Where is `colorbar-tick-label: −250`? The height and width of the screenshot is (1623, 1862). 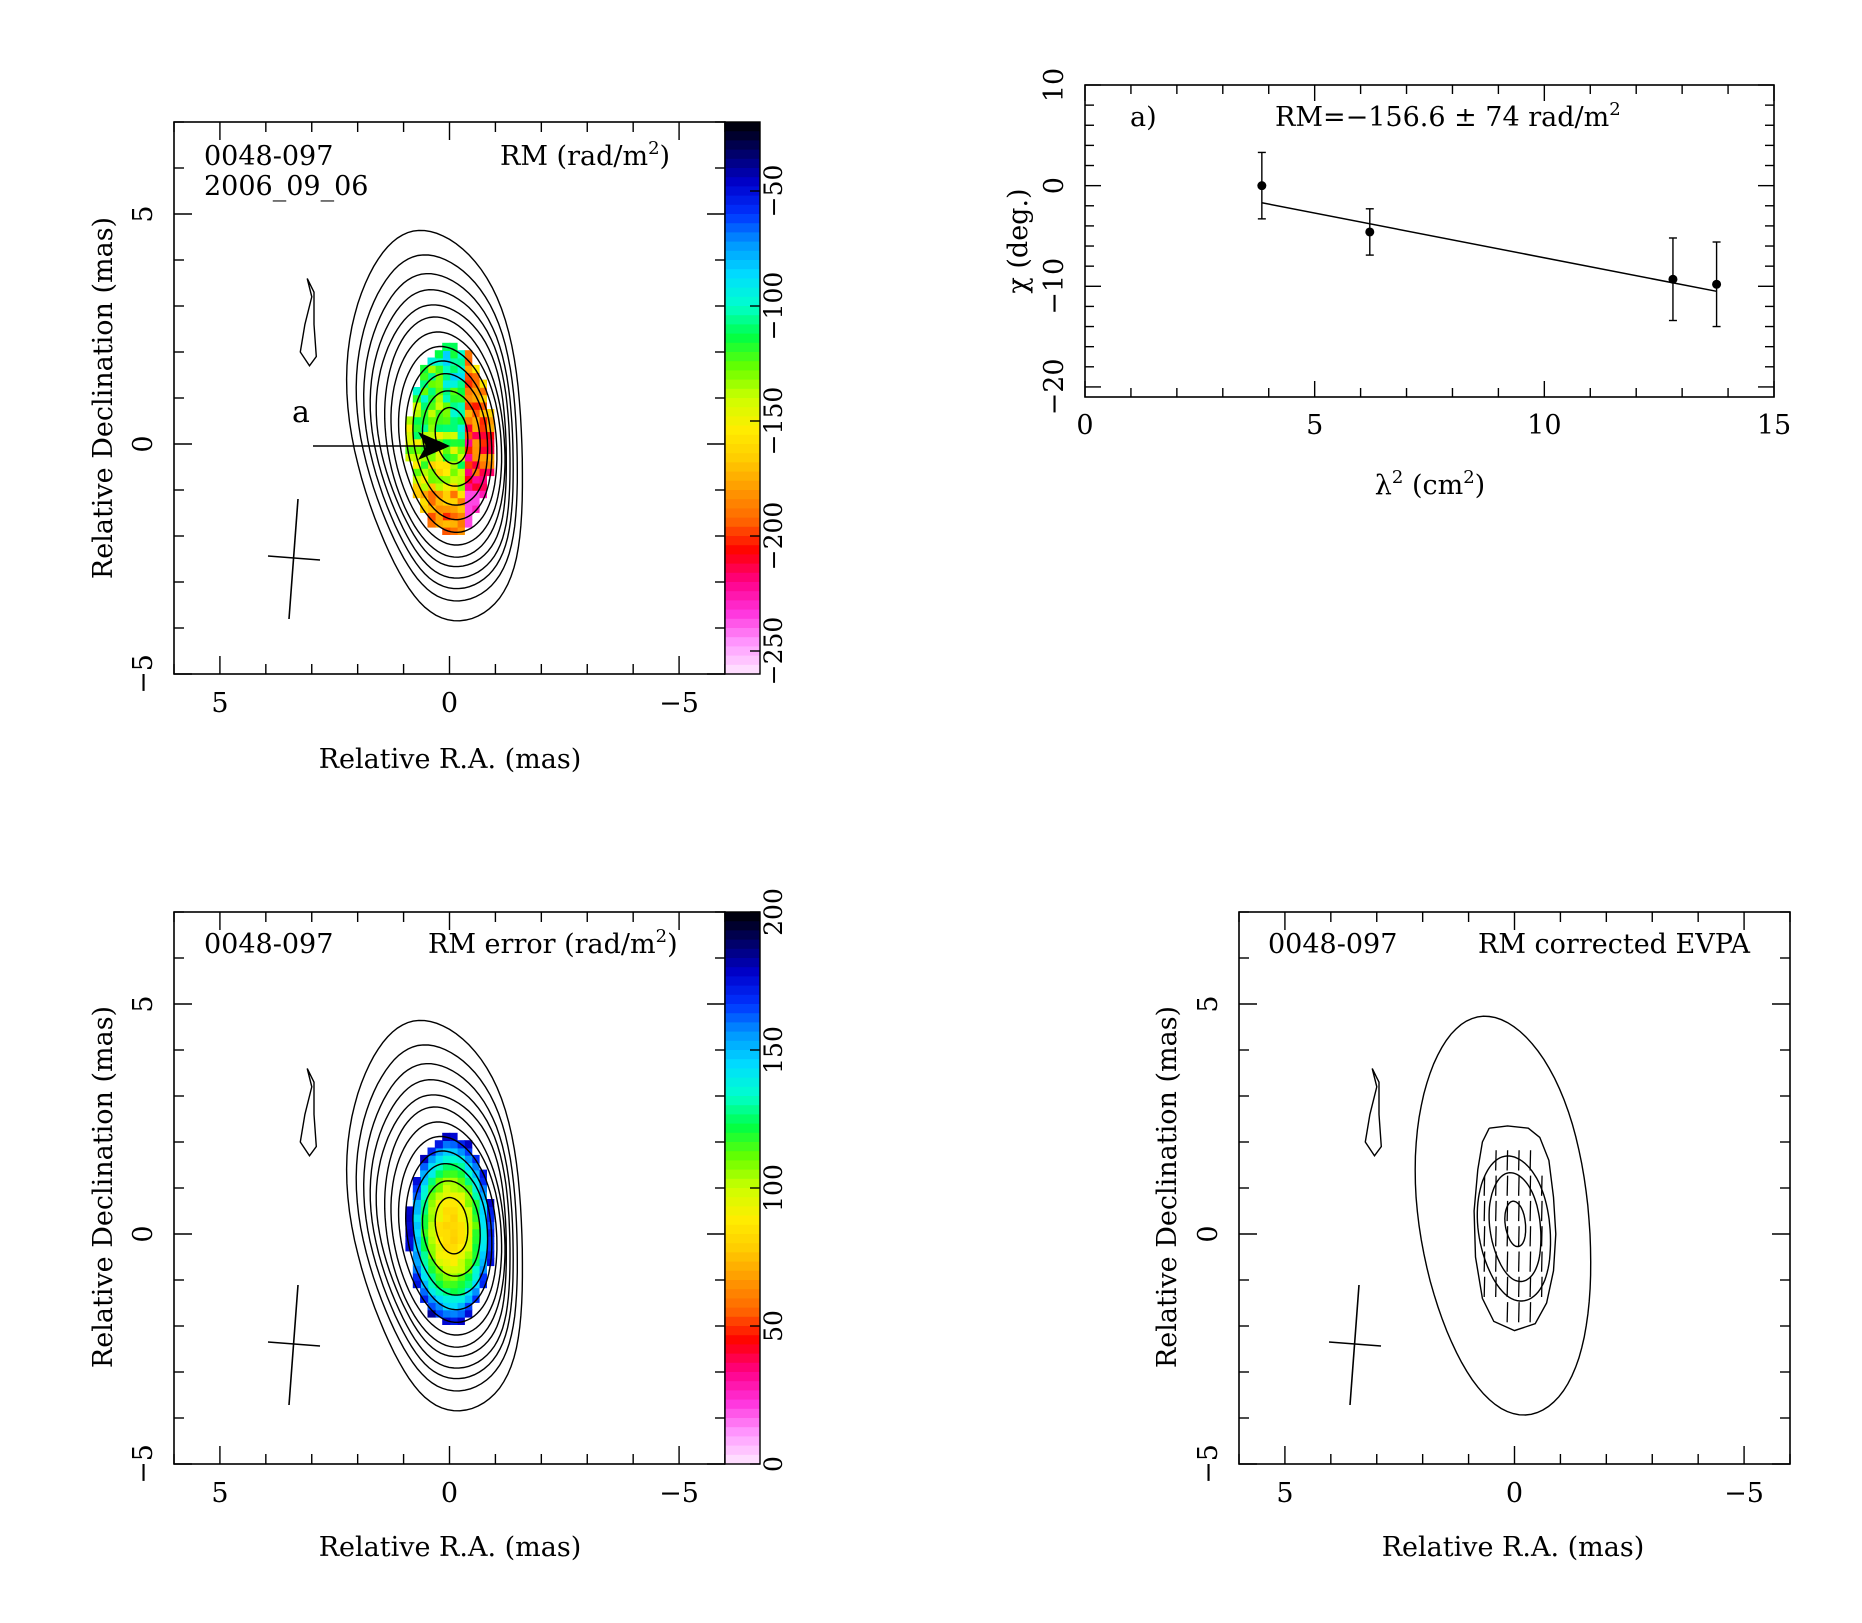
colorbar-tick-label: −250 is located at coordinates (773, 651).